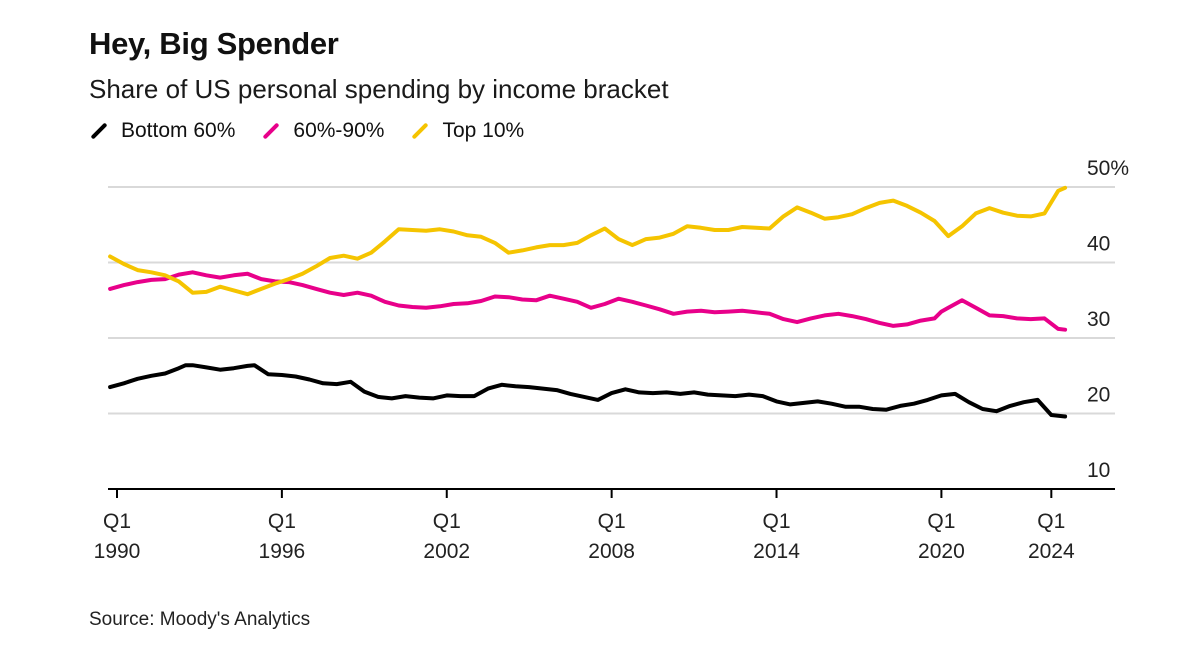 This screenshot has height=660, width=1179. I want to click on x-tick-label-quarter-1996: Q1, so click(282, 521).